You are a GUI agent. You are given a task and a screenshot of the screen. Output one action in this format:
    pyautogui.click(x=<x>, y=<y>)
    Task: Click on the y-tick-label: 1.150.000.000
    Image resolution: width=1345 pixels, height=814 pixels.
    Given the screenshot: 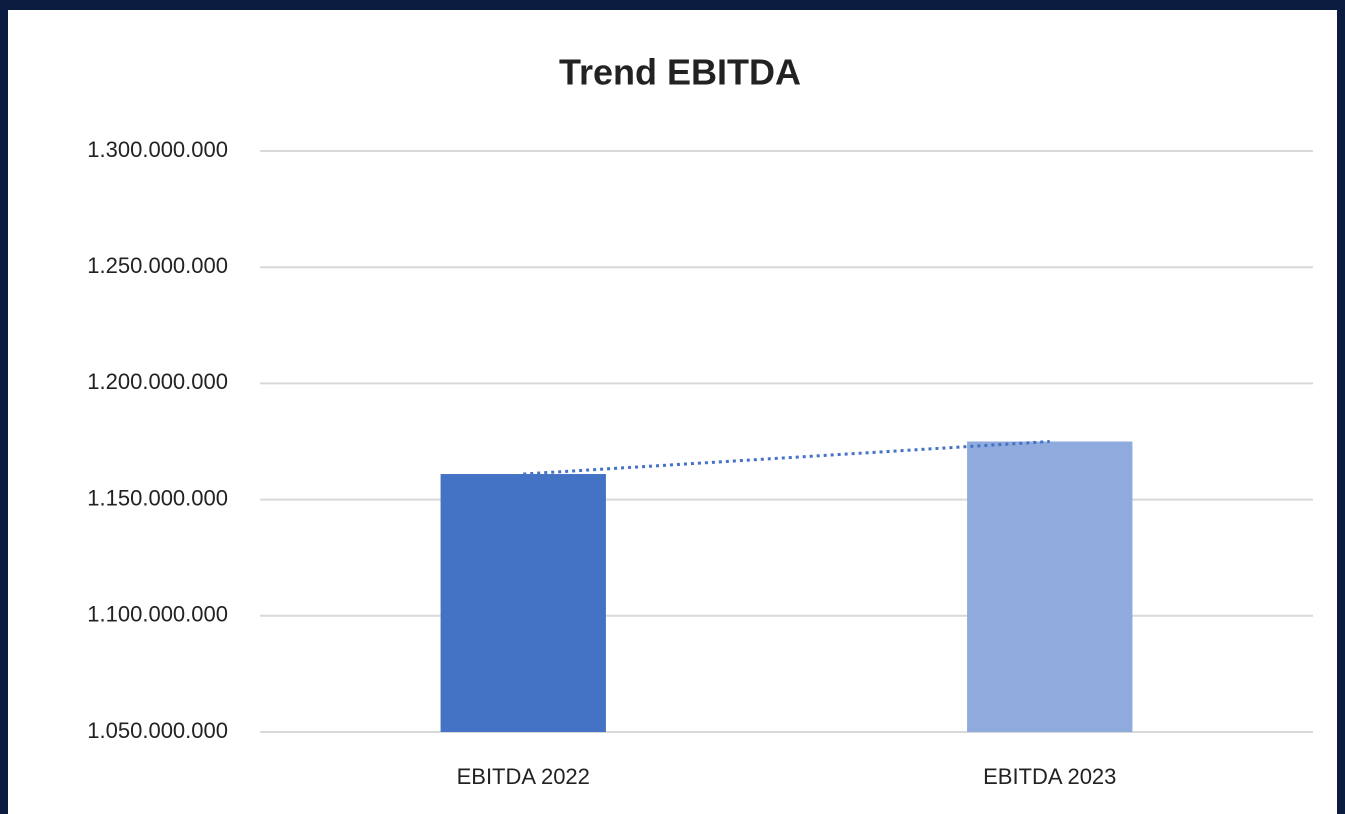 What is the action you would take?
    pyautogui.click(x=157, y=497)
    